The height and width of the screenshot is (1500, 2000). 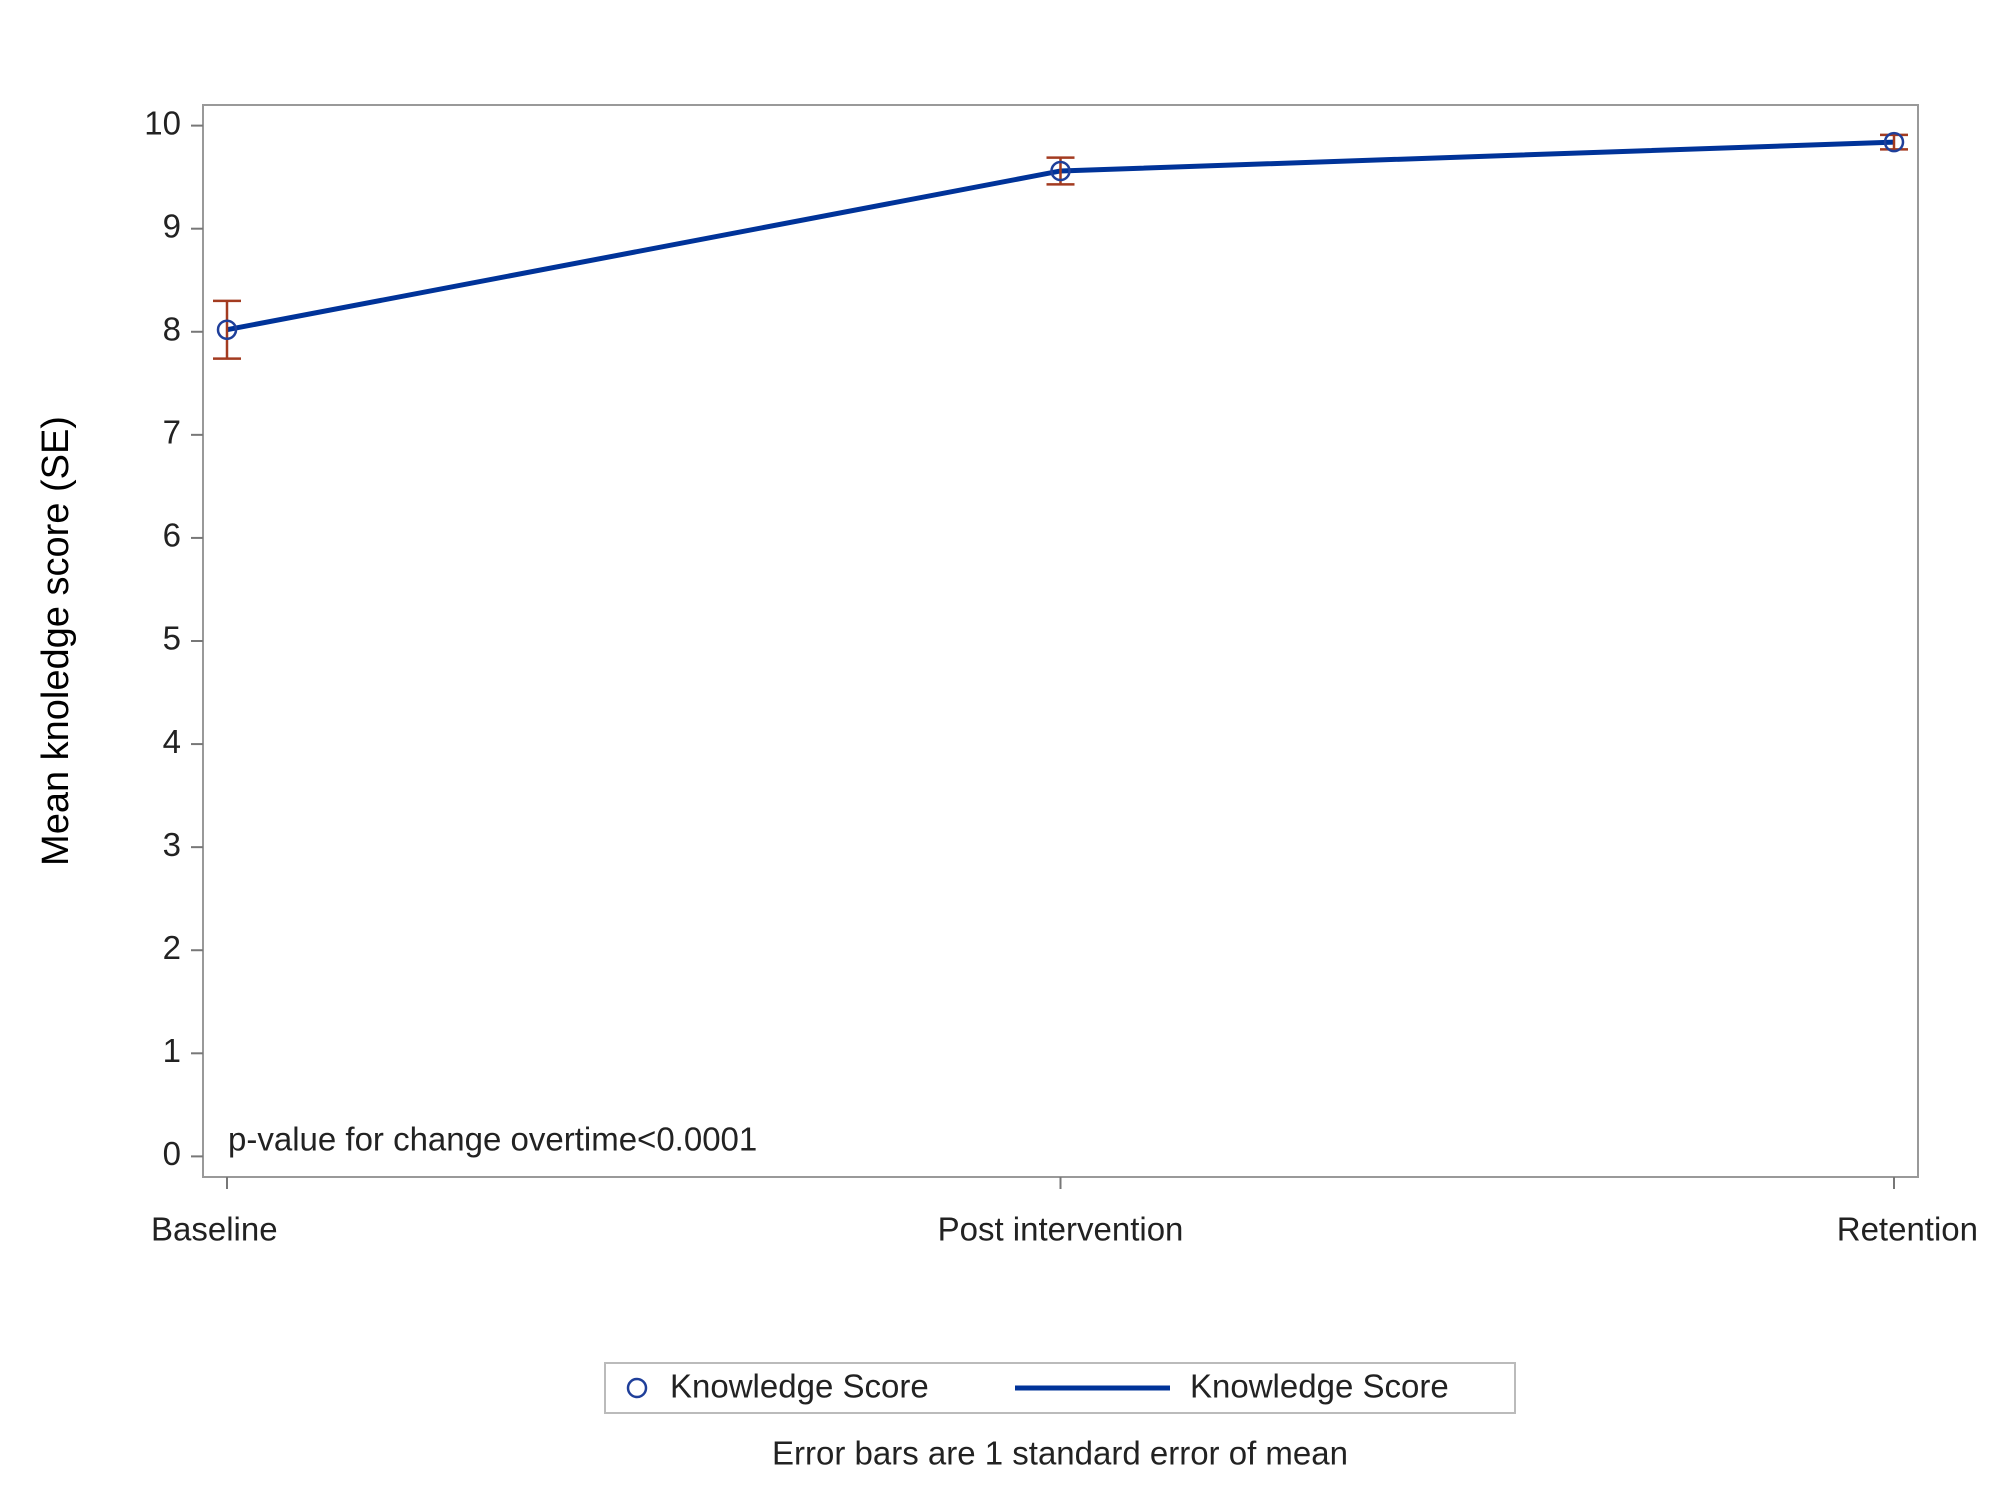 I want to click on x-tick-label: Retention, so click(x=1907, y=1229).